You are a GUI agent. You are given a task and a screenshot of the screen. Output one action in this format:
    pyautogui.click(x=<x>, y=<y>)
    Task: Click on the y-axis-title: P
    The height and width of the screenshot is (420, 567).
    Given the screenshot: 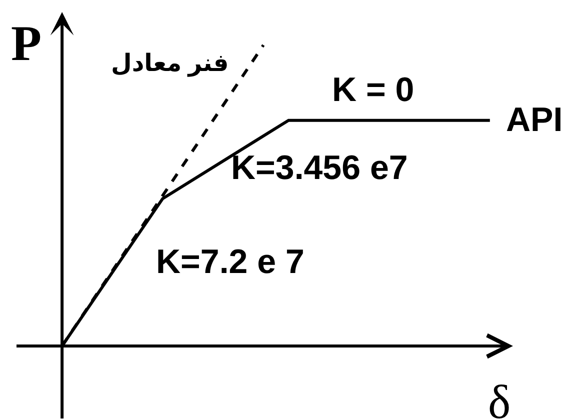 What is the action you would take?
    pyautogui.click(x=26, y=43)
    